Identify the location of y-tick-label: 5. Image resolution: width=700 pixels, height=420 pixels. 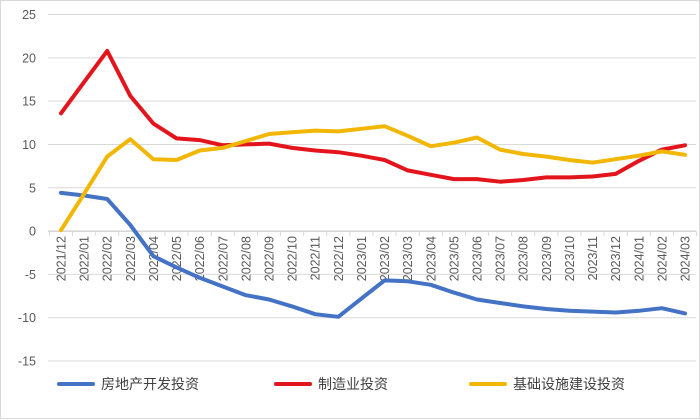
(32, 188).